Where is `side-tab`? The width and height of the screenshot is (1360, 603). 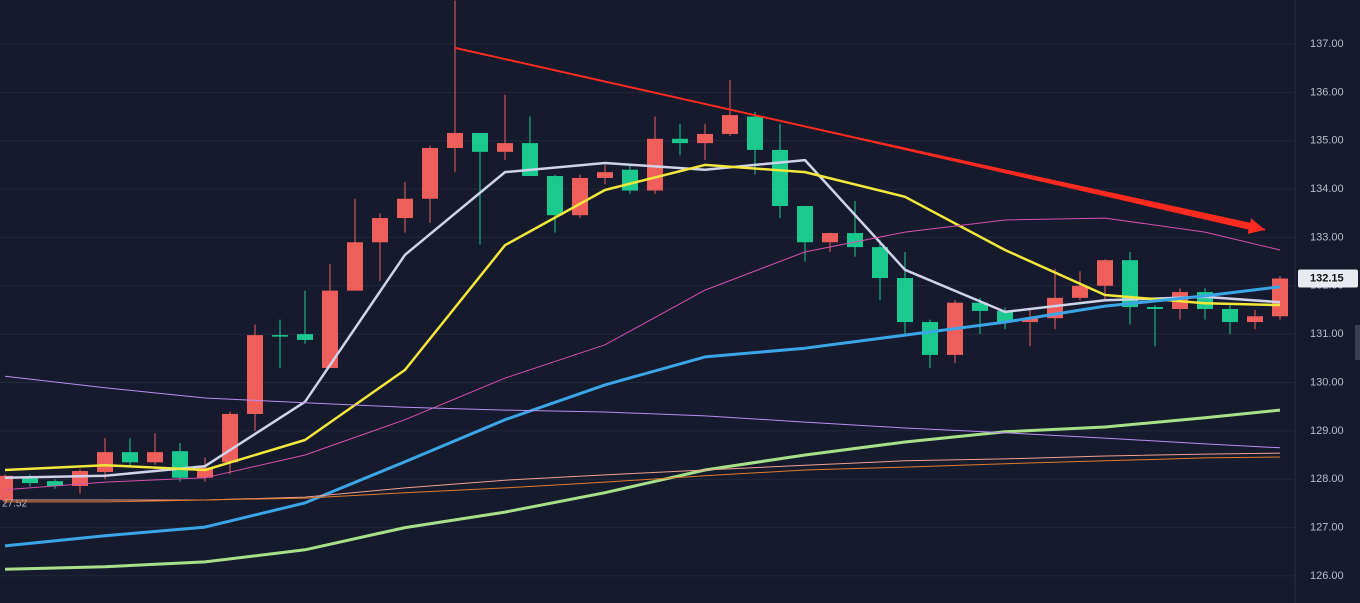
side-tab is located at coordinates (1357, 342).